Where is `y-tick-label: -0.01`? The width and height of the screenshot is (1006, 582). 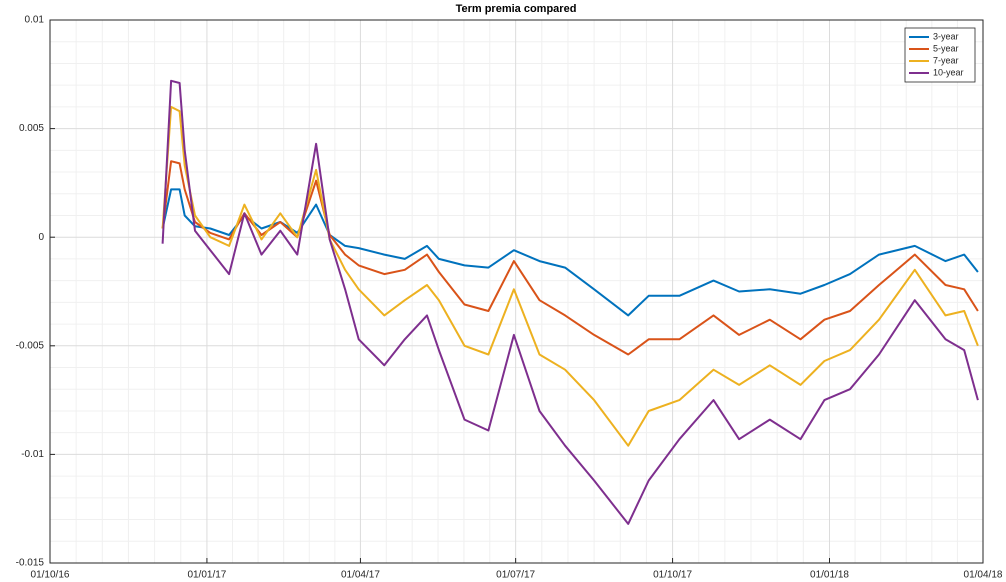 y-tick-label: -0.01 is located at coordinates (32, 454).